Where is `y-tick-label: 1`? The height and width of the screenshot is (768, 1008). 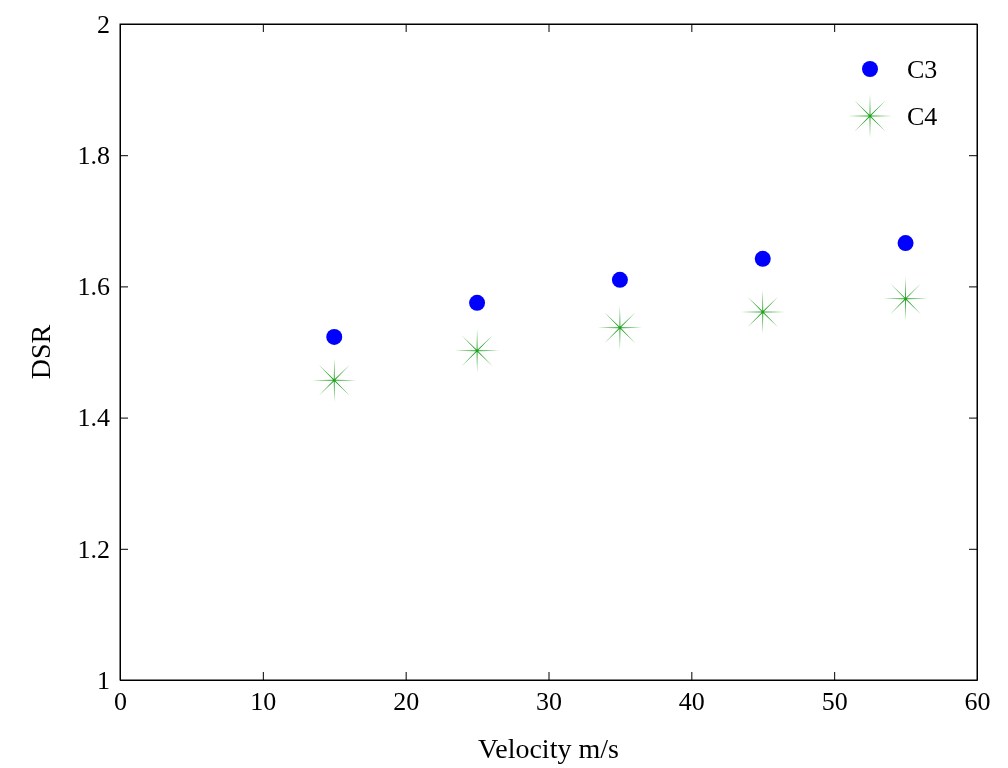
y-tick-label: 1 is located at coordinates (103, 680).